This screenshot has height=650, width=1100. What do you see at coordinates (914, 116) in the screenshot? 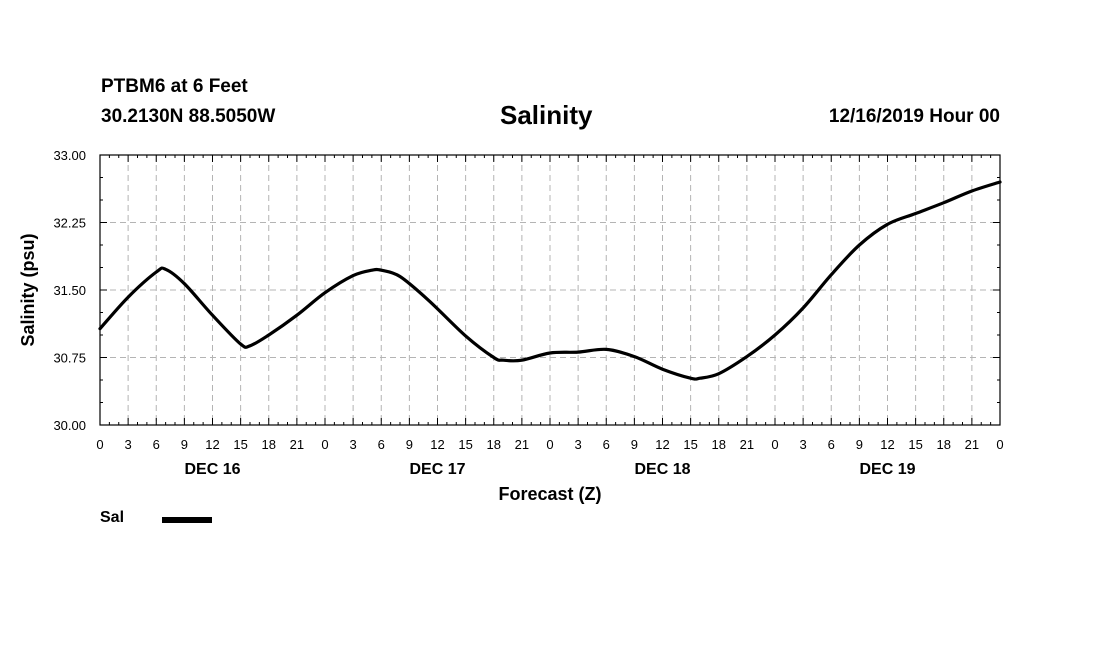
I see `run-time-label: 12/16/2019 Hour 00` at bounding box center [914, 116].